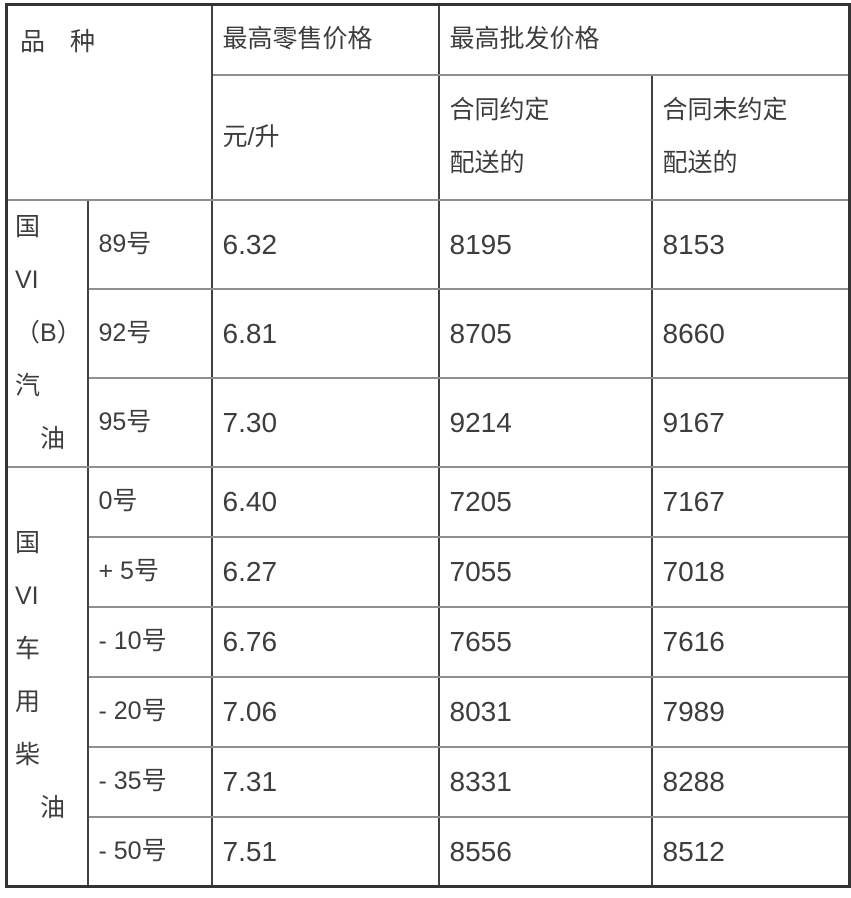  I want to click on contract-delivery-header-cell: 合同约定 配送的, so click(545, 137).